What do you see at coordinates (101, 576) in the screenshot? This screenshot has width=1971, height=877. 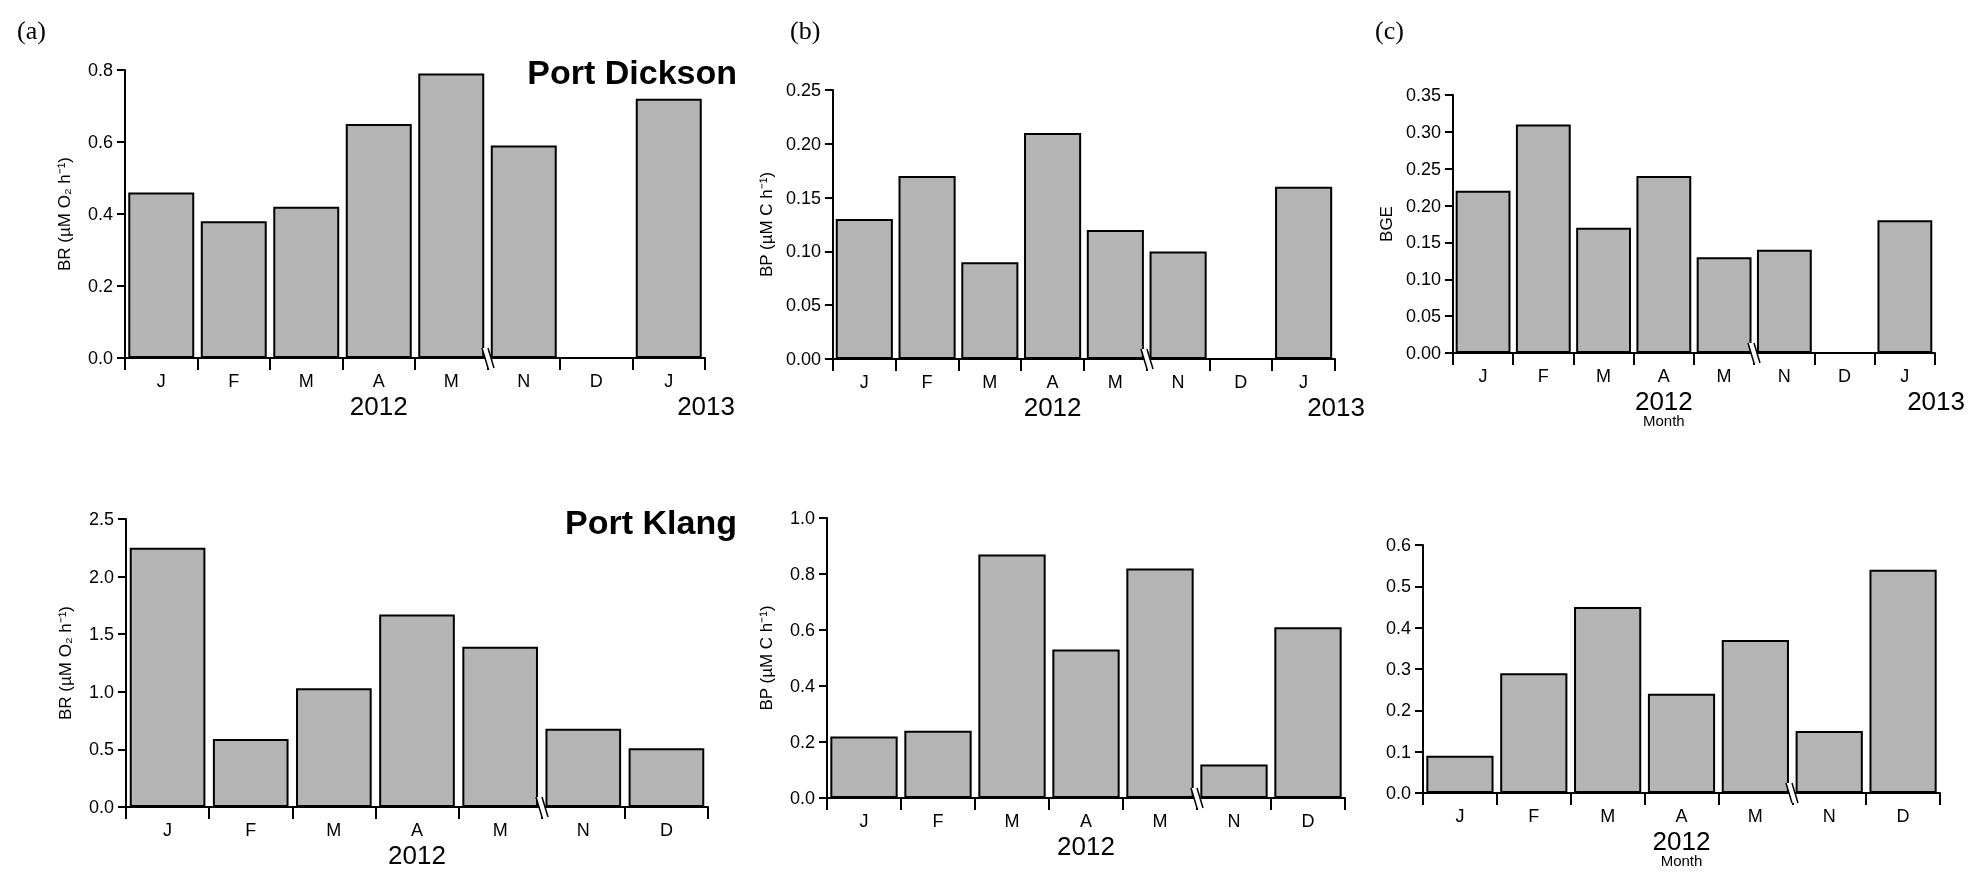 I see `y-tick-label: 2.0` at bounding box center [101, 576].